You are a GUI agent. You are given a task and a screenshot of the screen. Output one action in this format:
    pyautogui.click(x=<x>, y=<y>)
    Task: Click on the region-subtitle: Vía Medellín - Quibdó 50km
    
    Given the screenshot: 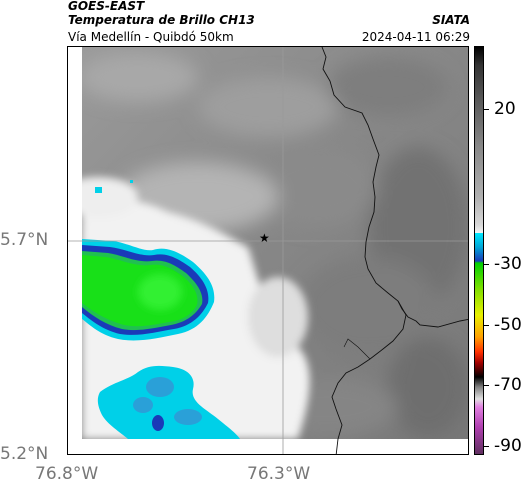 What is the action you would take?
    pyautogui.click(x=151, y=37)
    